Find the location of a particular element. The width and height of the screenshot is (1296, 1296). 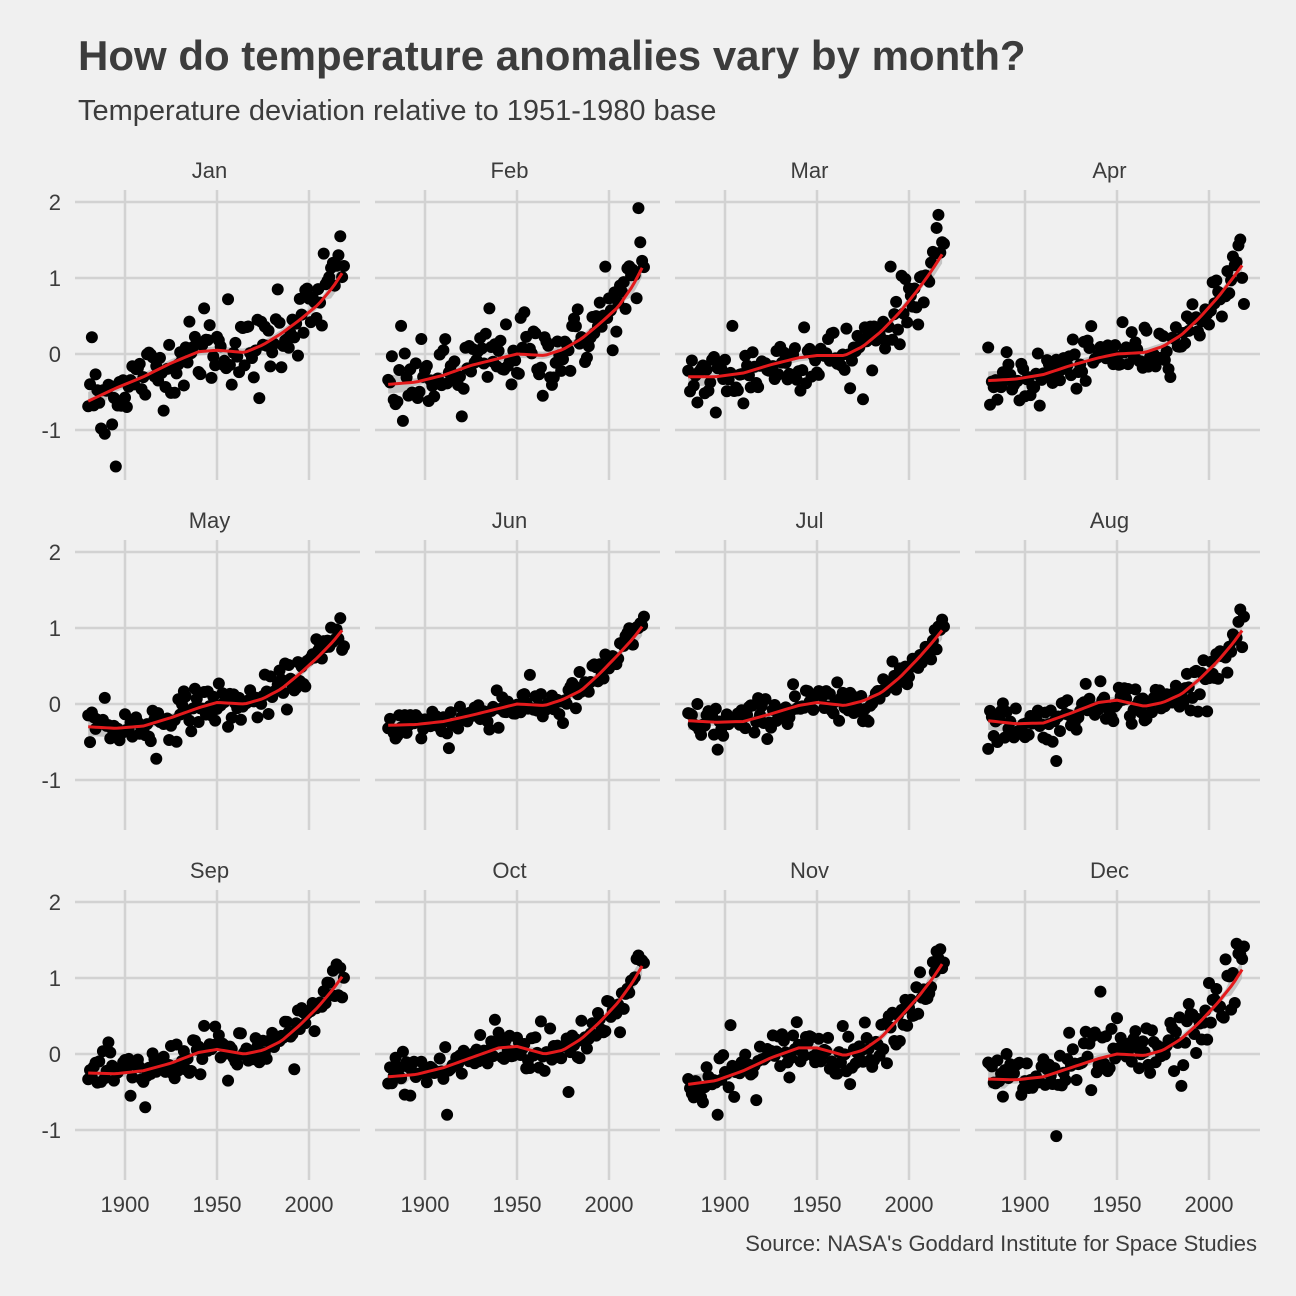

facet-panel-nov: Nov 1900 1950 2000 is located at coordinates (817, 1037).